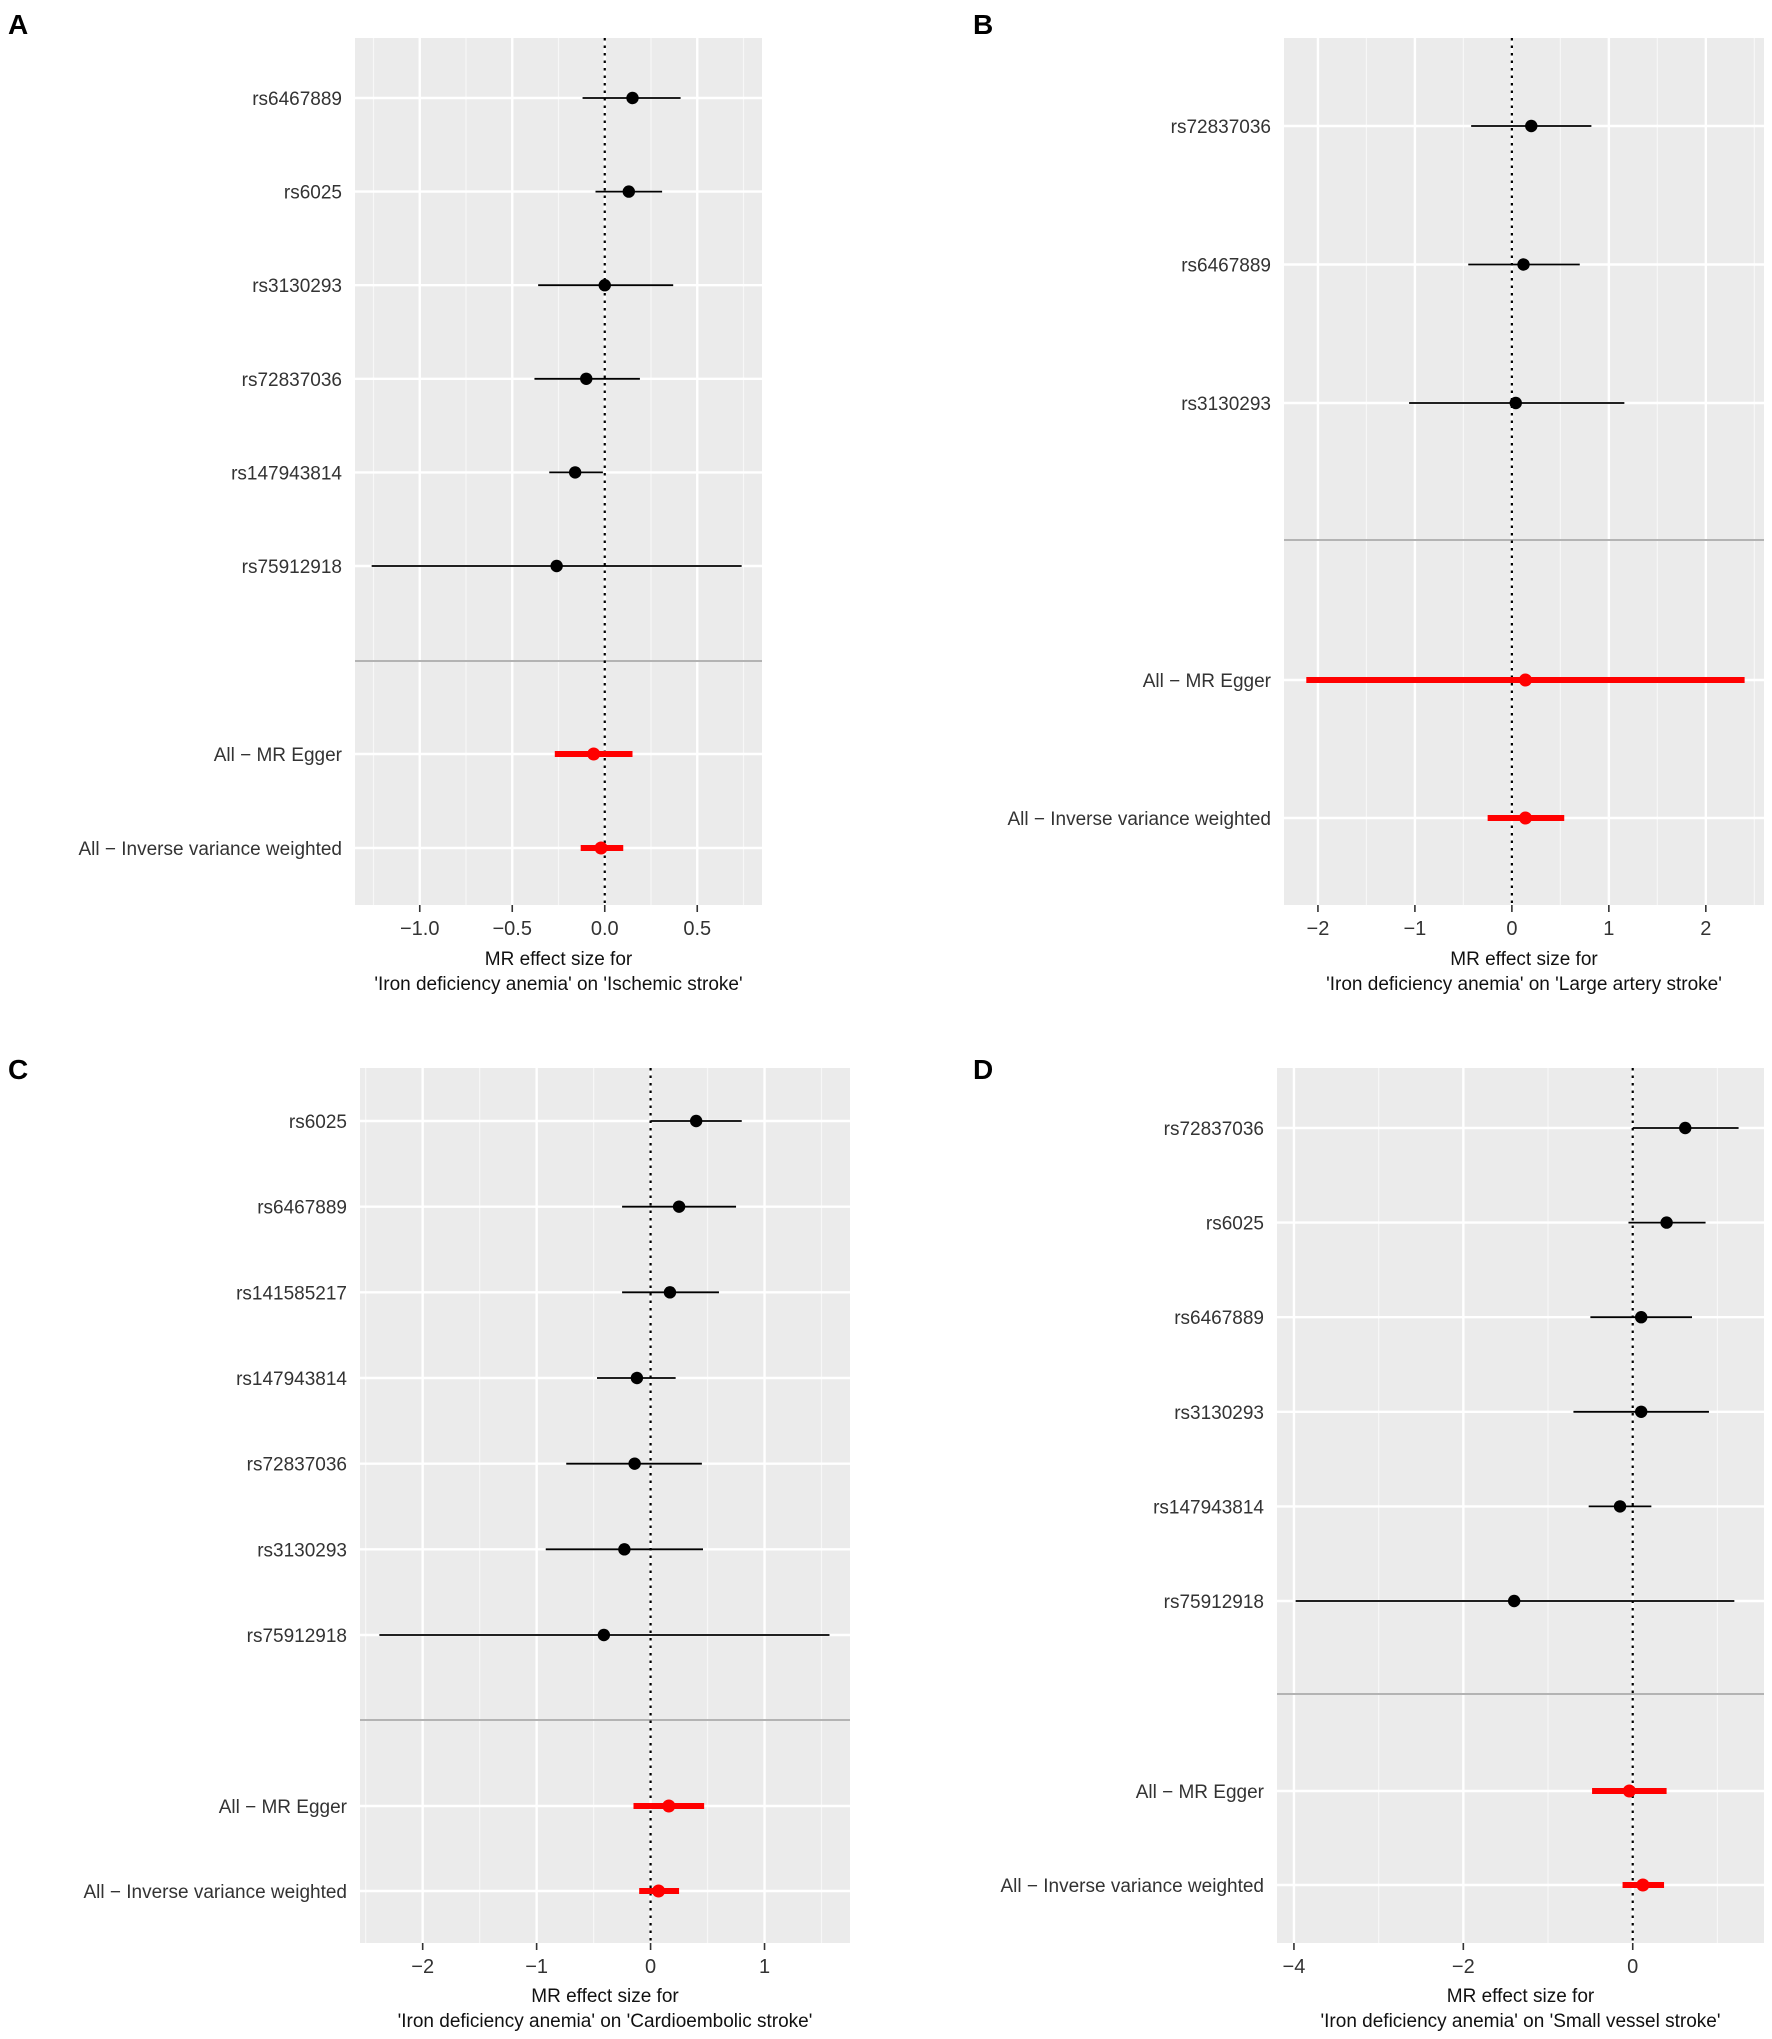  Describe the element at coordinates (983, 1069) in the screenshot. I see `panel-label-d: D` at that location.